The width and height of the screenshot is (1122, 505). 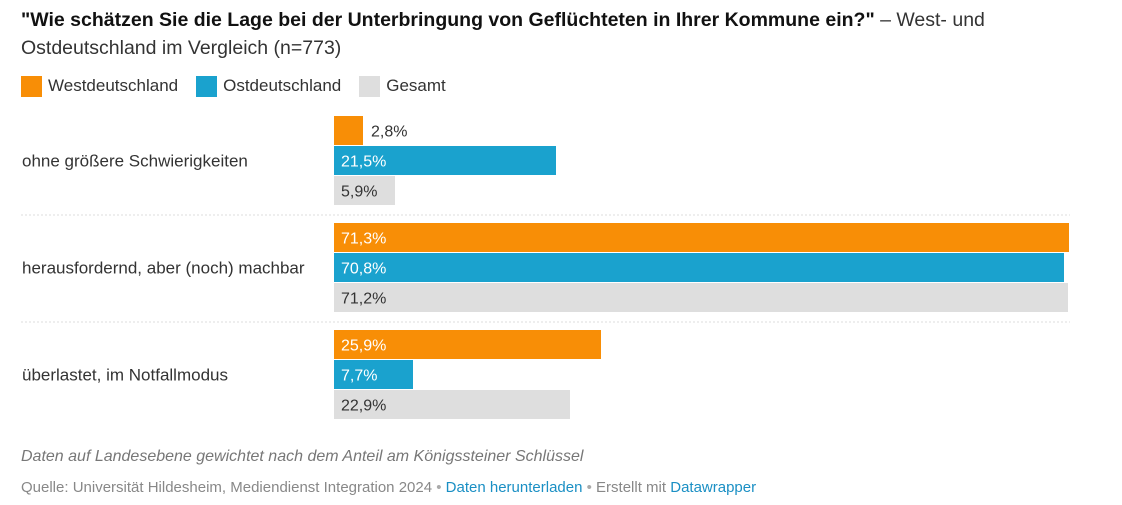 What do you see at coordinates (135, 161) in the screenshot?
I see `category-label: ohne größere Schwierigkeiten` at bounding box center [135, 161].